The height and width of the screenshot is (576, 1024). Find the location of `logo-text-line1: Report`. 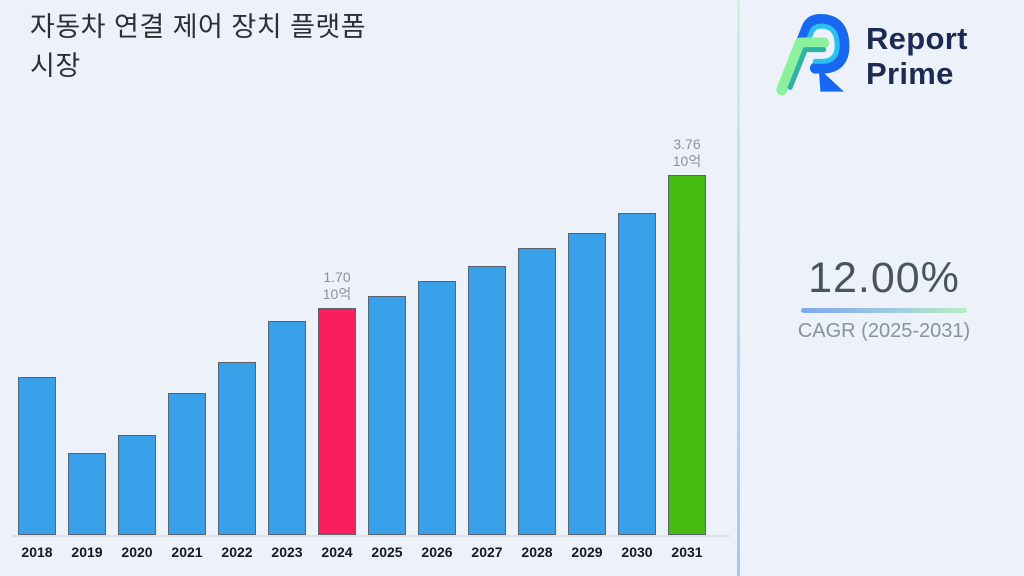

logo-text-line1: Report is located at coordinates (917, 38).